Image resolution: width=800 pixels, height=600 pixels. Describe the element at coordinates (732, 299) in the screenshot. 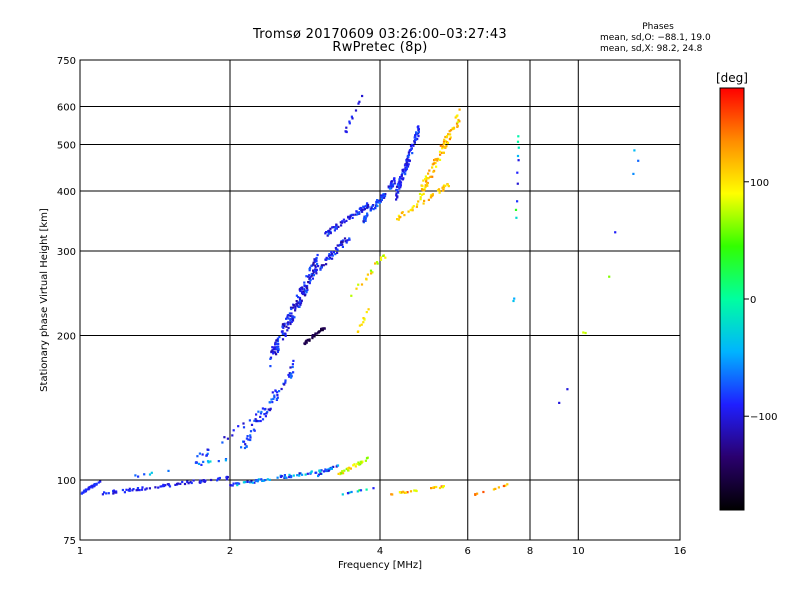

I see `colorbar-gradient` at that location.